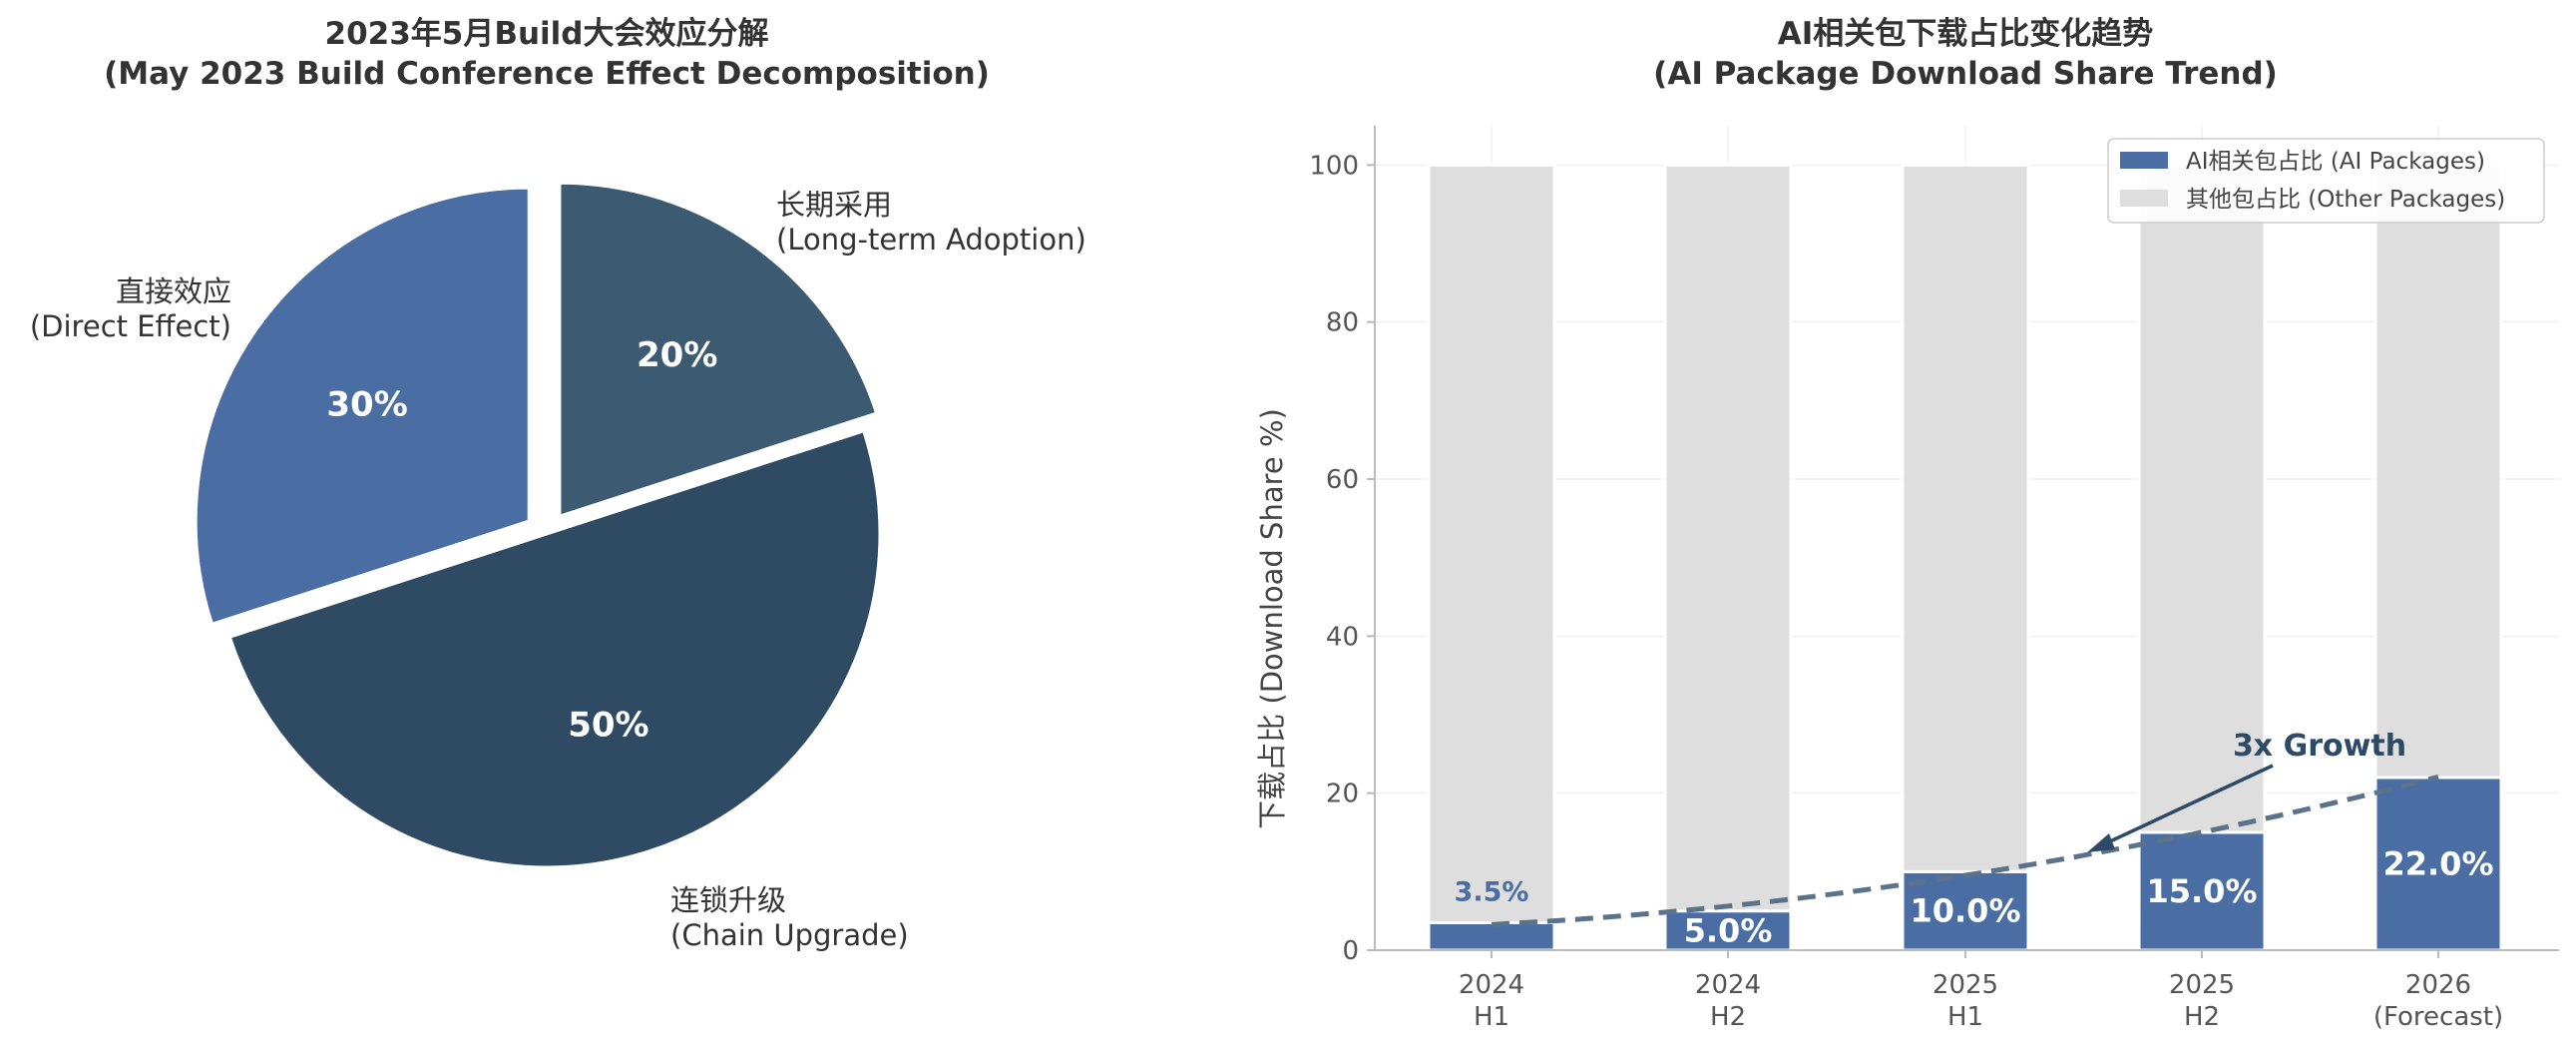 This screenshot has height=1050, width=2576. What do you see at coordinates (2201, 891) in the screenshot?
I see `bar-data-label: 15.0%` at bounding box center [2201, 891].